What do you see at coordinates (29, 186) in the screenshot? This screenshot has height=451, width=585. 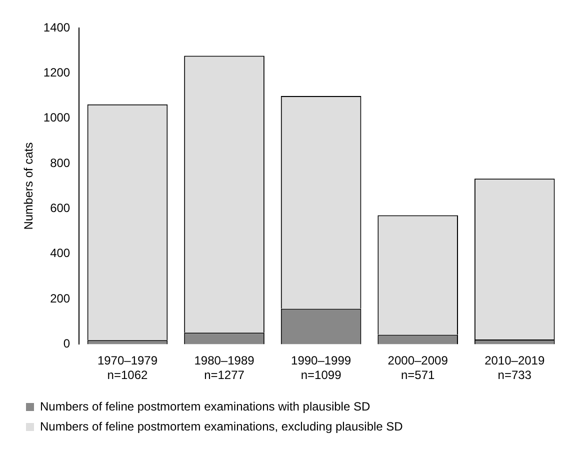 I see `y-axis-title: Numbers of cats` at bounding box center [29, 186].